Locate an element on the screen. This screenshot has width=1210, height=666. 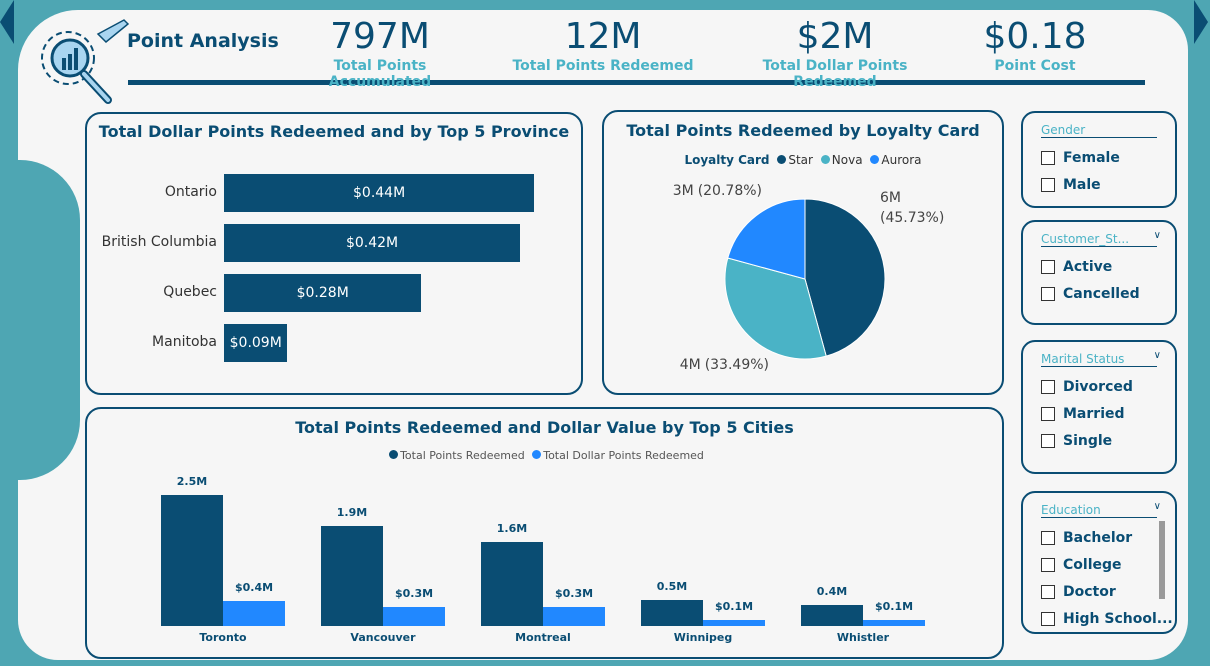
slicer-option: Active is located at coordinates (1108, 266).